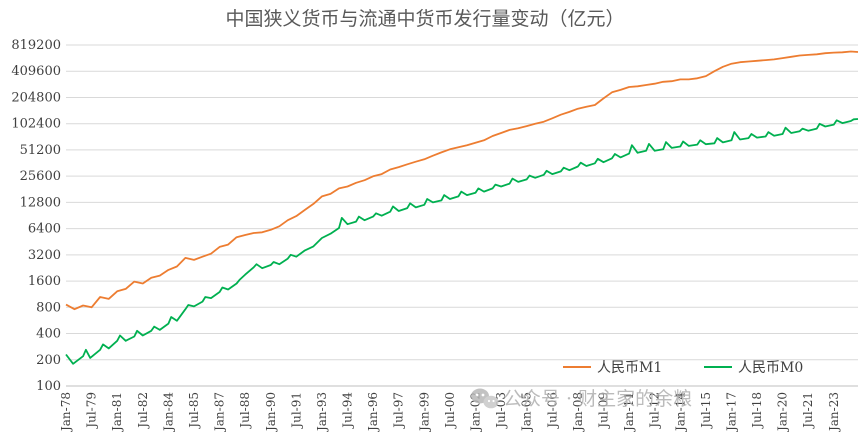  What do you see at coordinates (348, 411) in the screenshot?
I see `x-tick-label: Jul-94` at bounding box center [348, 411].